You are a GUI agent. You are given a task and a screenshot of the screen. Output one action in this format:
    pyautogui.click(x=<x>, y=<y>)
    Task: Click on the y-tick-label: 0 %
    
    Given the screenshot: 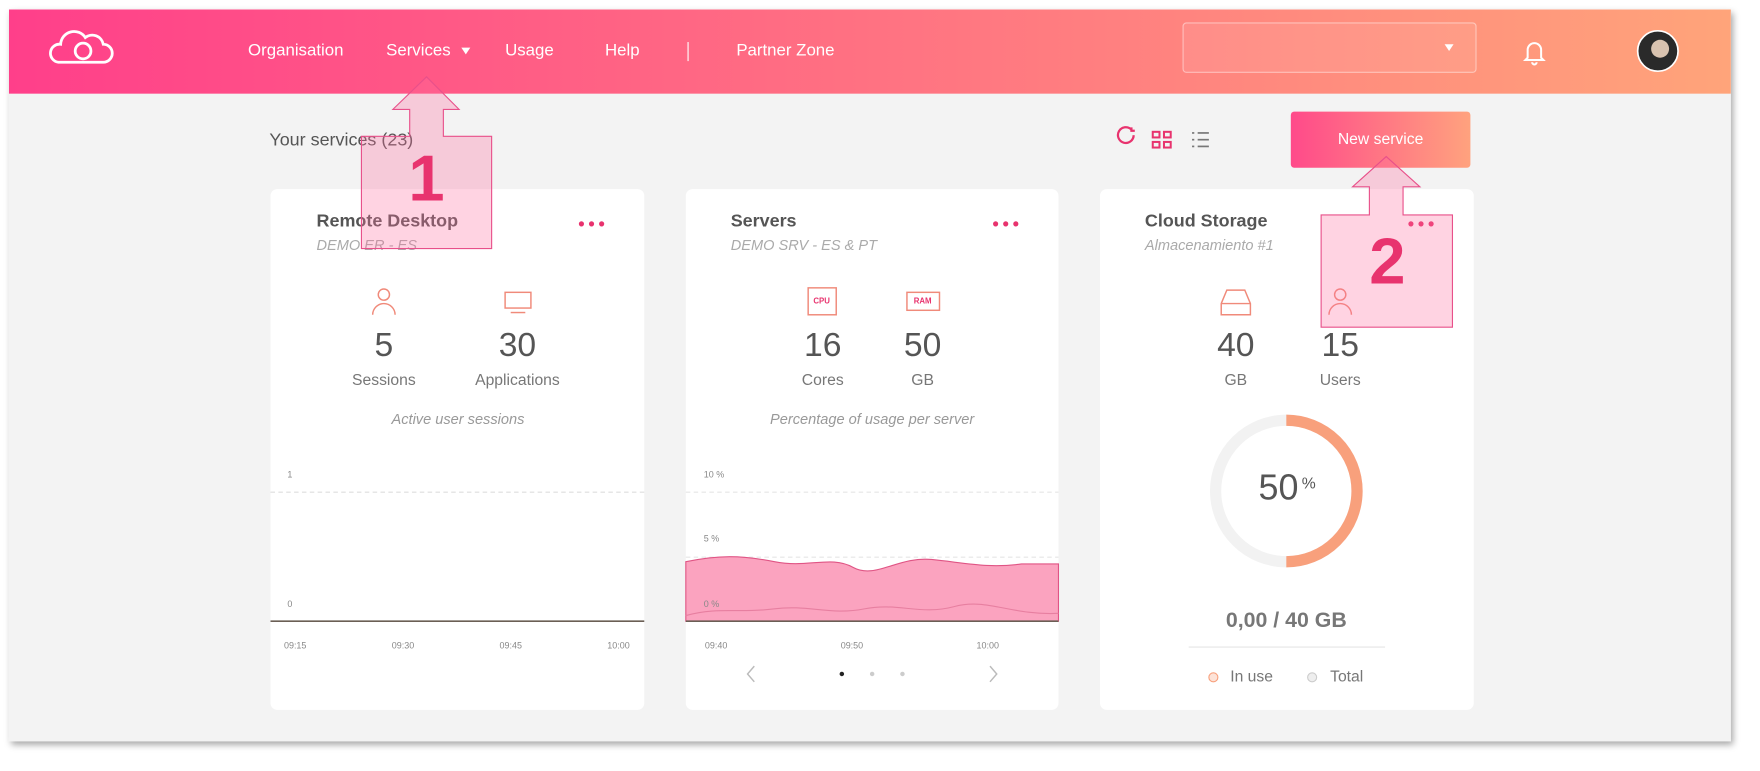 What is the action you would take?
    pyautogui.click(x=711, y=604)
    